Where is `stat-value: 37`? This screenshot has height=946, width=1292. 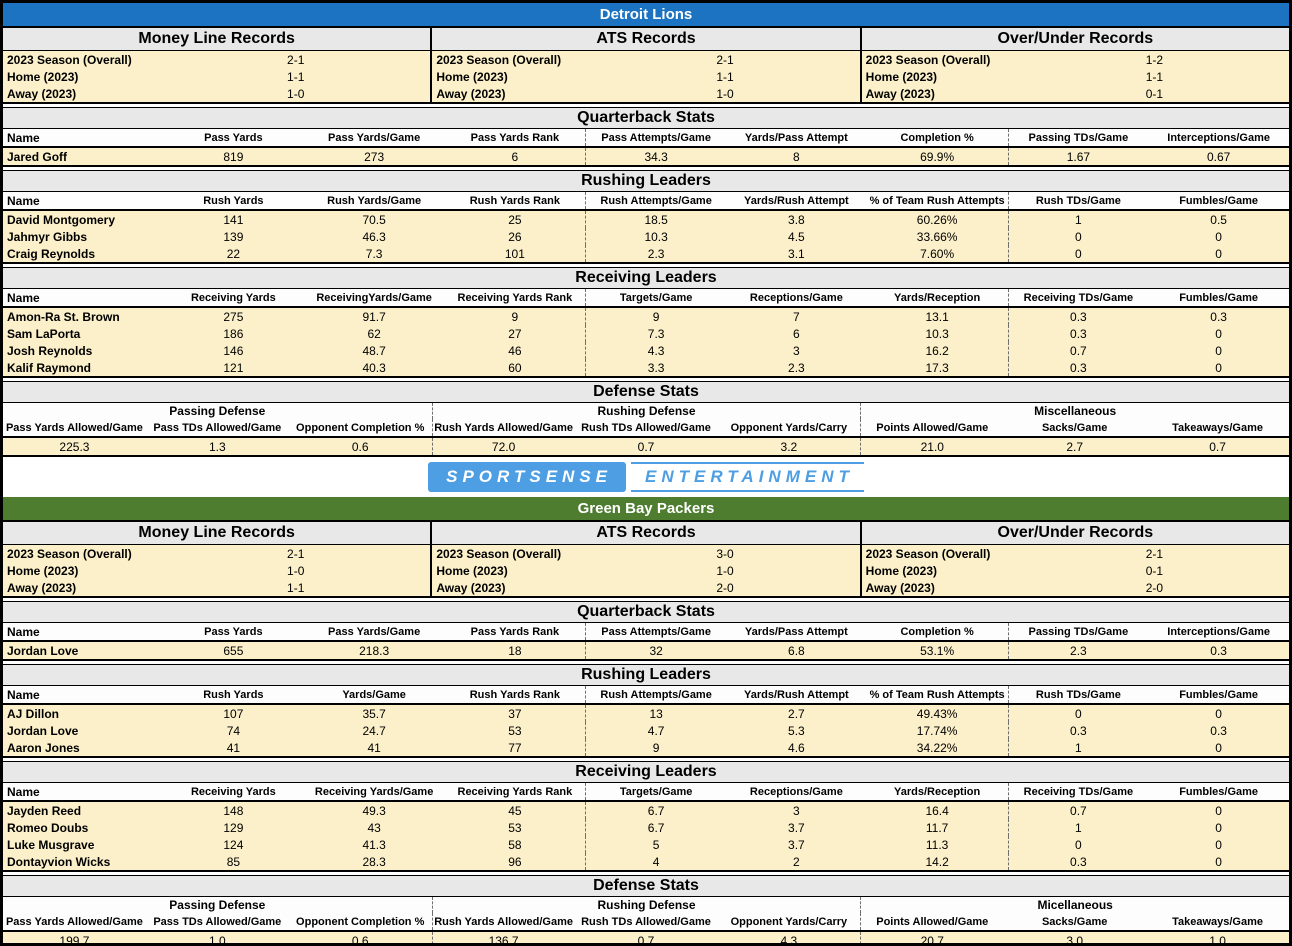 stat-value: 37 is located at coordinates (515, 713).